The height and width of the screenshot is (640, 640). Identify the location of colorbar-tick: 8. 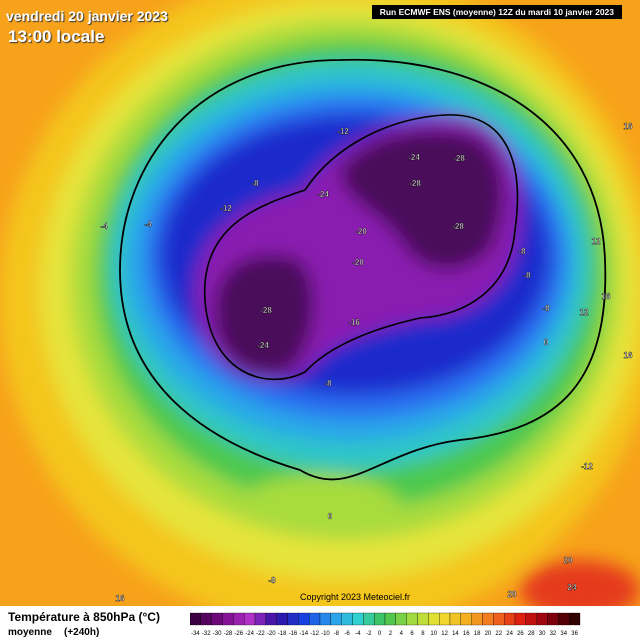
(423, 634).